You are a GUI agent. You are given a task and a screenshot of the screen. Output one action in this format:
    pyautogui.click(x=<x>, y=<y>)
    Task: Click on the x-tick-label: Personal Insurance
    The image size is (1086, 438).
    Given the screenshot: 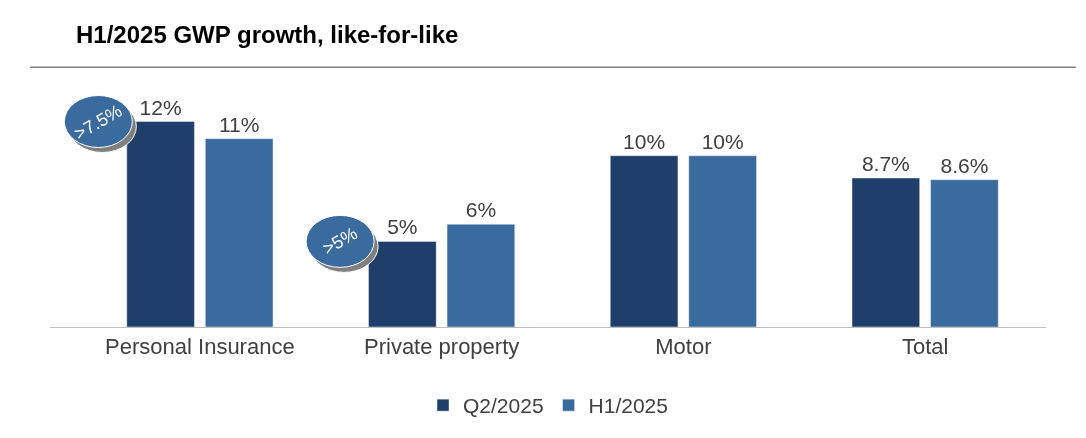 What is the action you would take?
    pyautogui.click(x=200, y=347)
    